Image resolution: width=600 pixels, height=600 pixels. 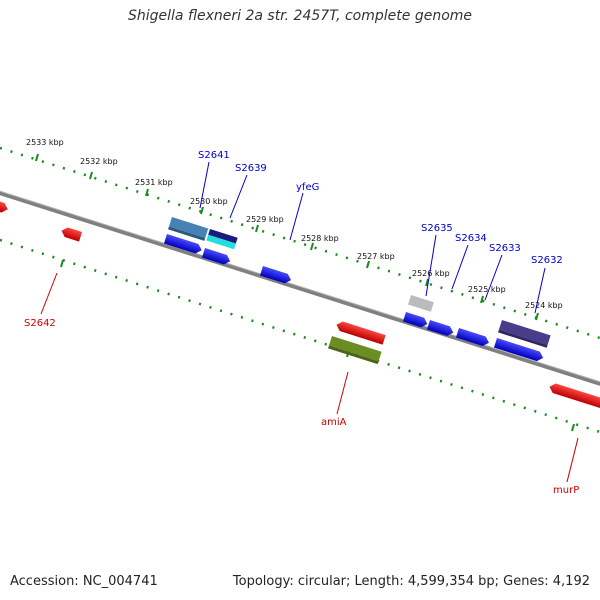 What do you see at coordinates (519, 350) in the screenshot?
I see `gene-arrow-S2632b` at bounding box center [519, 350].